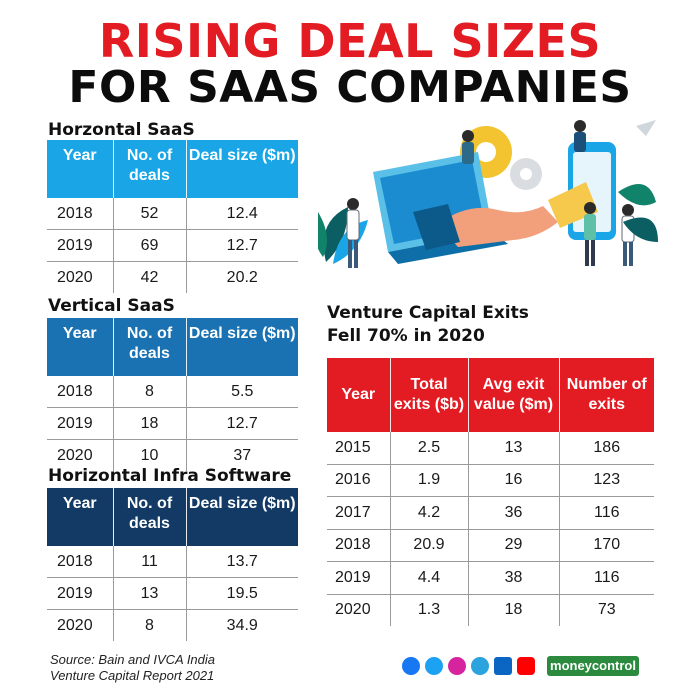  I want to click on avg-exit-value-cell: 38, so click(514, 578).